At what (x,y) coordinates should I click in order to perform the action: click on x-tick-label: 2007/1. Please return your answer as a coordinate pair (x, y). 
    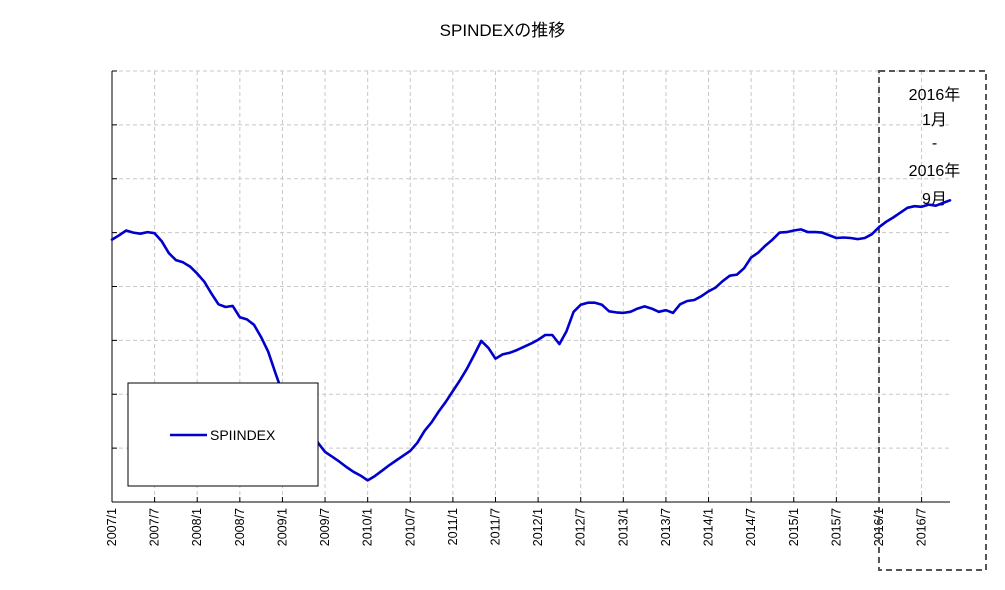
    Looking at the image, I should click on (112, 527).